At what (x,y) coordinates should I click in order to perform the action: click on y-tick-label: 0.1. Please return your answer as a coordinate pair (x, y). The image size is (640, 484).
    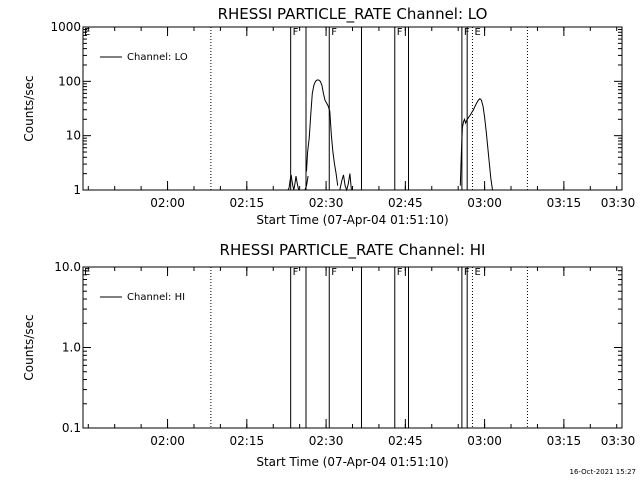
    Looking at the image, I should click on (71, 428).